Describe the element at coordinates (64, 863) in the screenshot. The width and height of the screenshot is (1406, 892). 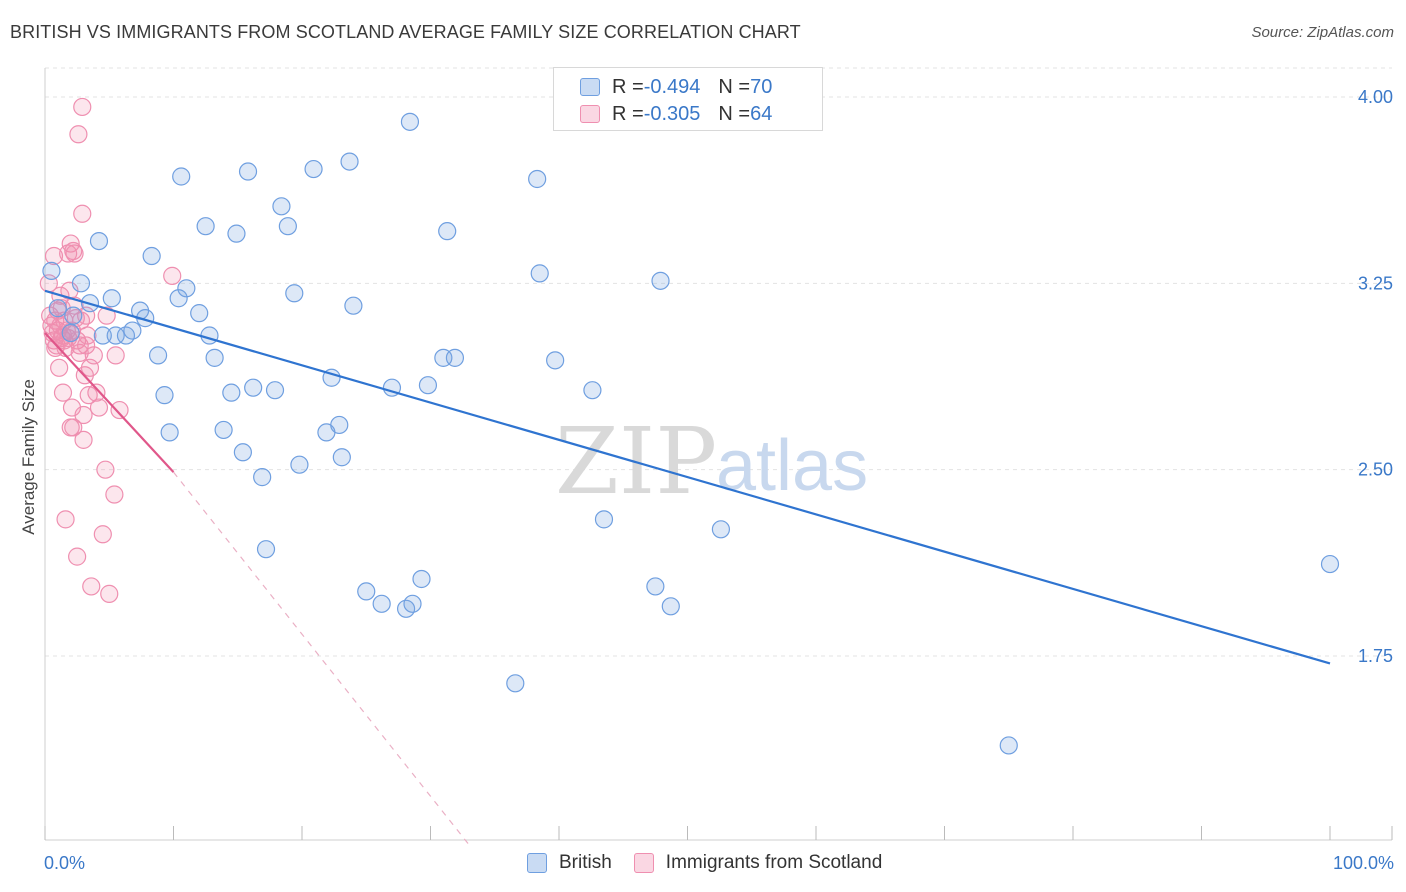
I see `x-tick-label: 0.0%` at that location.